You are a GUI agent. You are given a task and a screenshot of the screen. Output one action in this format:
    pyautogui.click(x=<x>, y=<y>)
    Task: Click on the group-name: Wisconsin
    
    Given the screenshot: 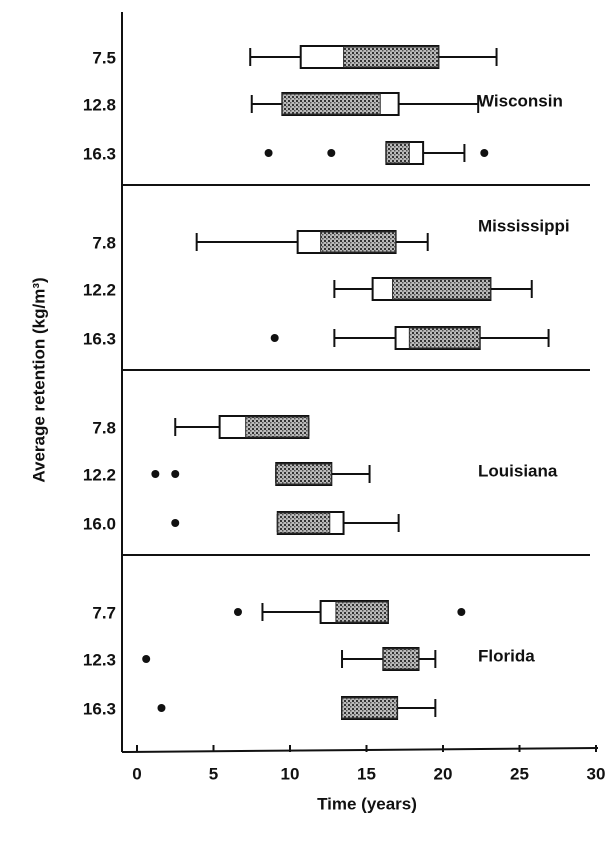 What is the action you would take?
    pyautogui.click(x=520, y=100)
    